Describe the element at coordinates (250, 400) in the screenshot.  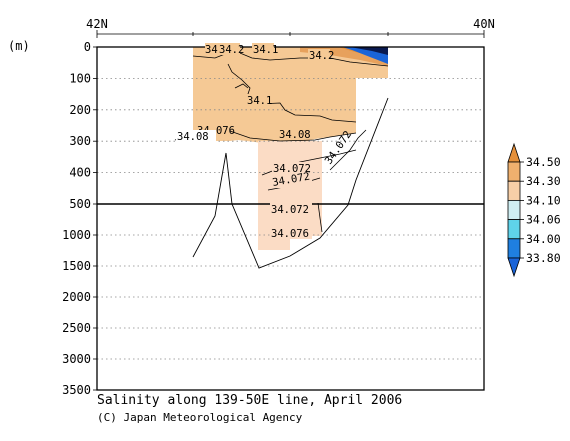
I see `chart-title: Salinity along 139-50E line, April 2006` at that location.